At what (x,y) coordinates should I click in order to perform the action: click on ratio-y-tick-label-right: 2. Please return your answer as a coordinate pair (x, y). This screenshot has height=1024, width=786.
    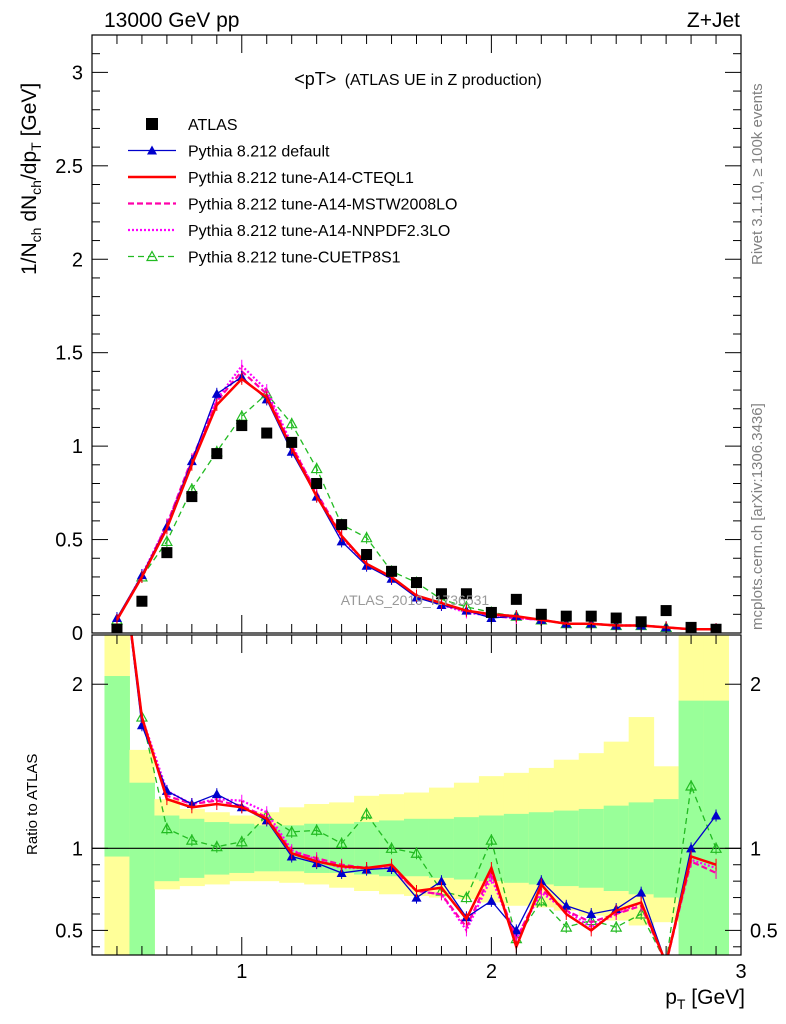
    Looking at the image, I should click on (755, 685).